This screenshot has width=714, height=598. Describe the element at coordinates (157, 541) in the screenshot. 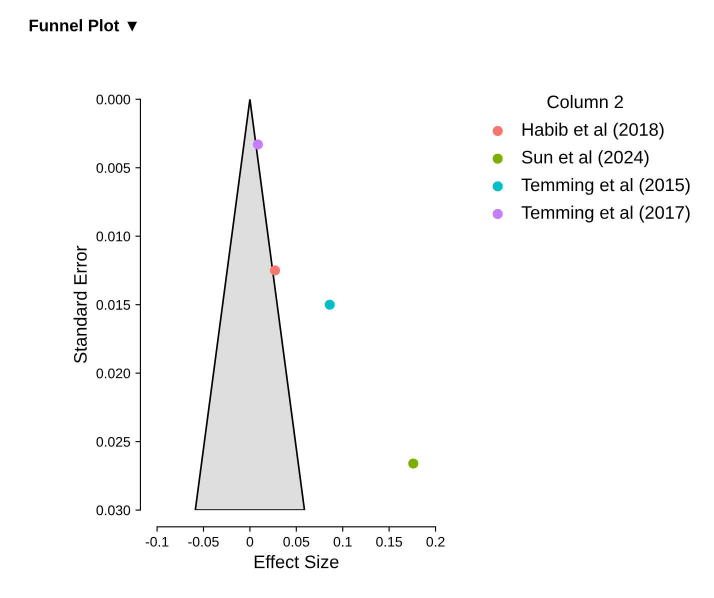

I see `x-tick-label: -0.1` at that location.